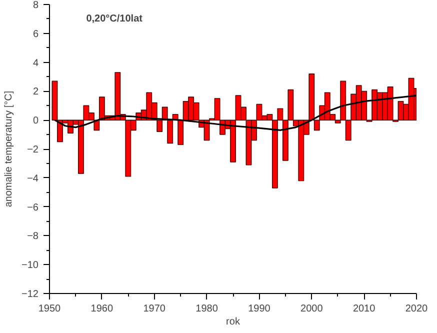 The width and height of the screenshot is (437, 333). What do you see at coordinates (235, 113) in the screenshot?
I see `line-series` at bounding box center [235, 113].